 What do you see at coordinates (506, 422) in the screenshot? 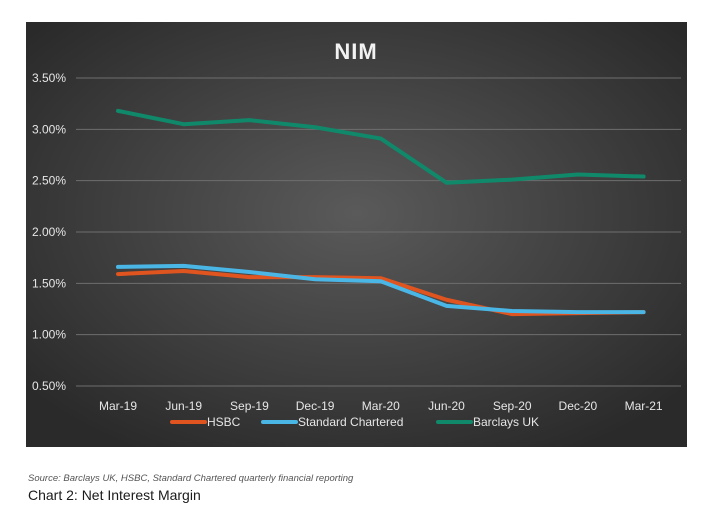
I see `legend-label-barclays-uk: Barclays UK` at bounding box center [506, 422].